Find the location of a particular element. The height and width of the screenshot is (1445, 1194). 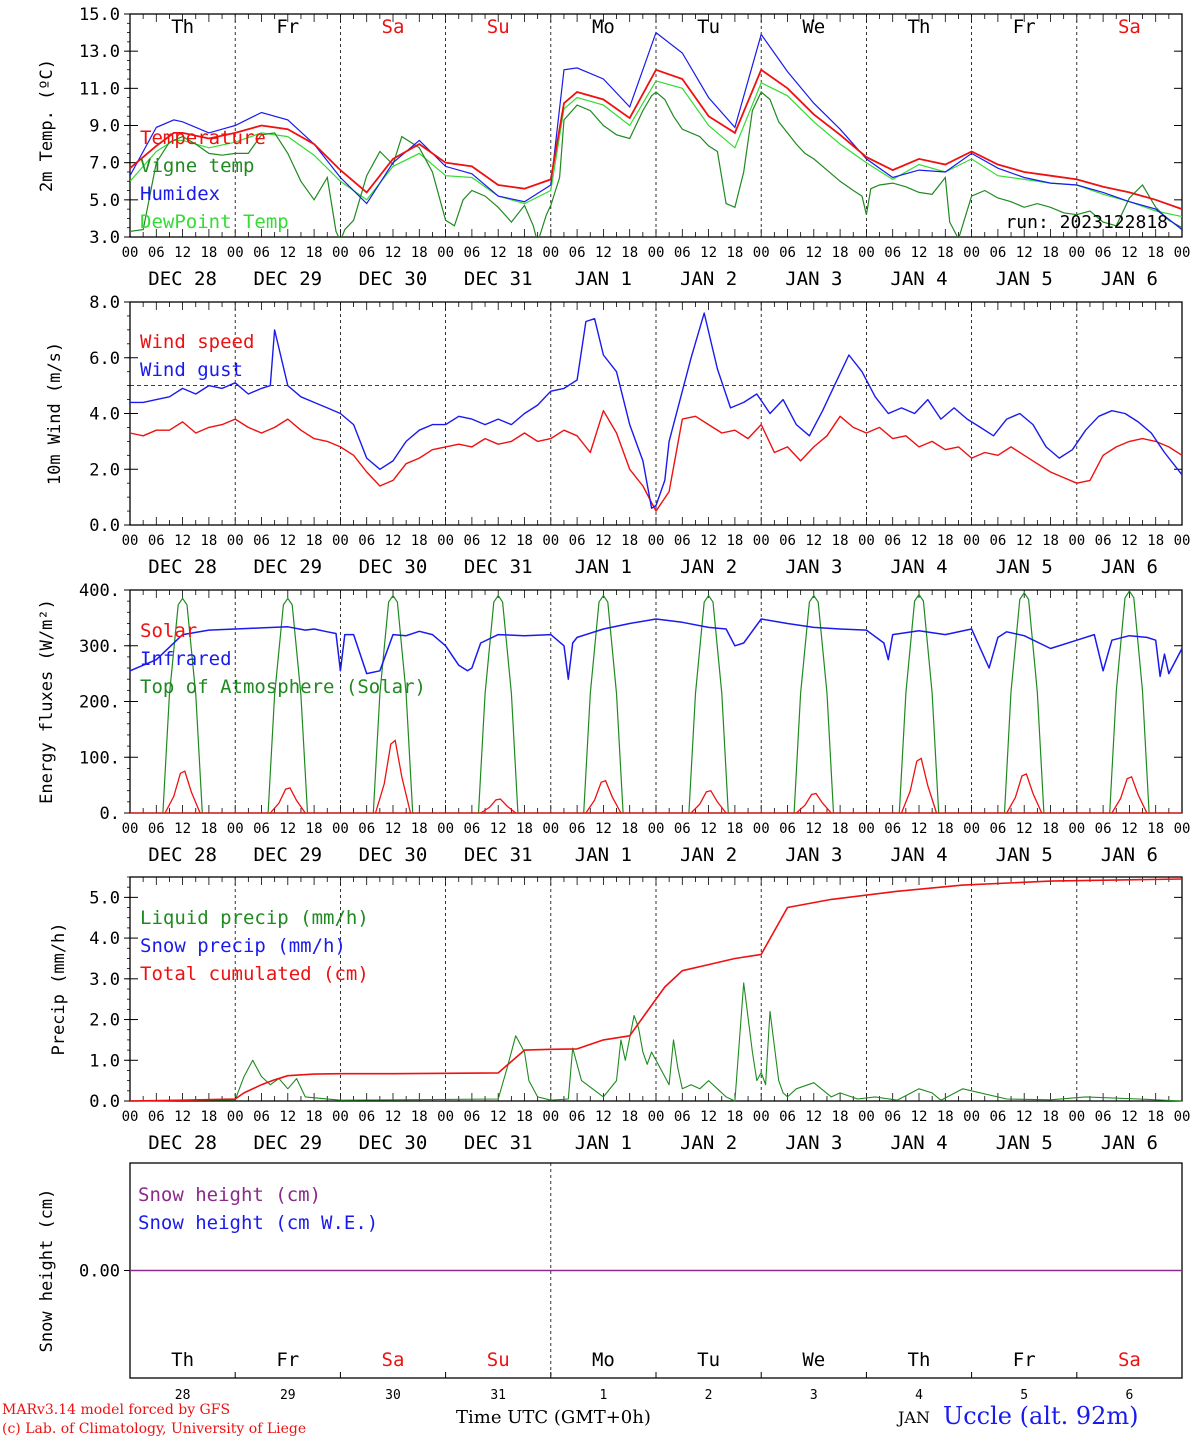

wind-ytick-label: 6.0 is located at coordinates (104, 359).